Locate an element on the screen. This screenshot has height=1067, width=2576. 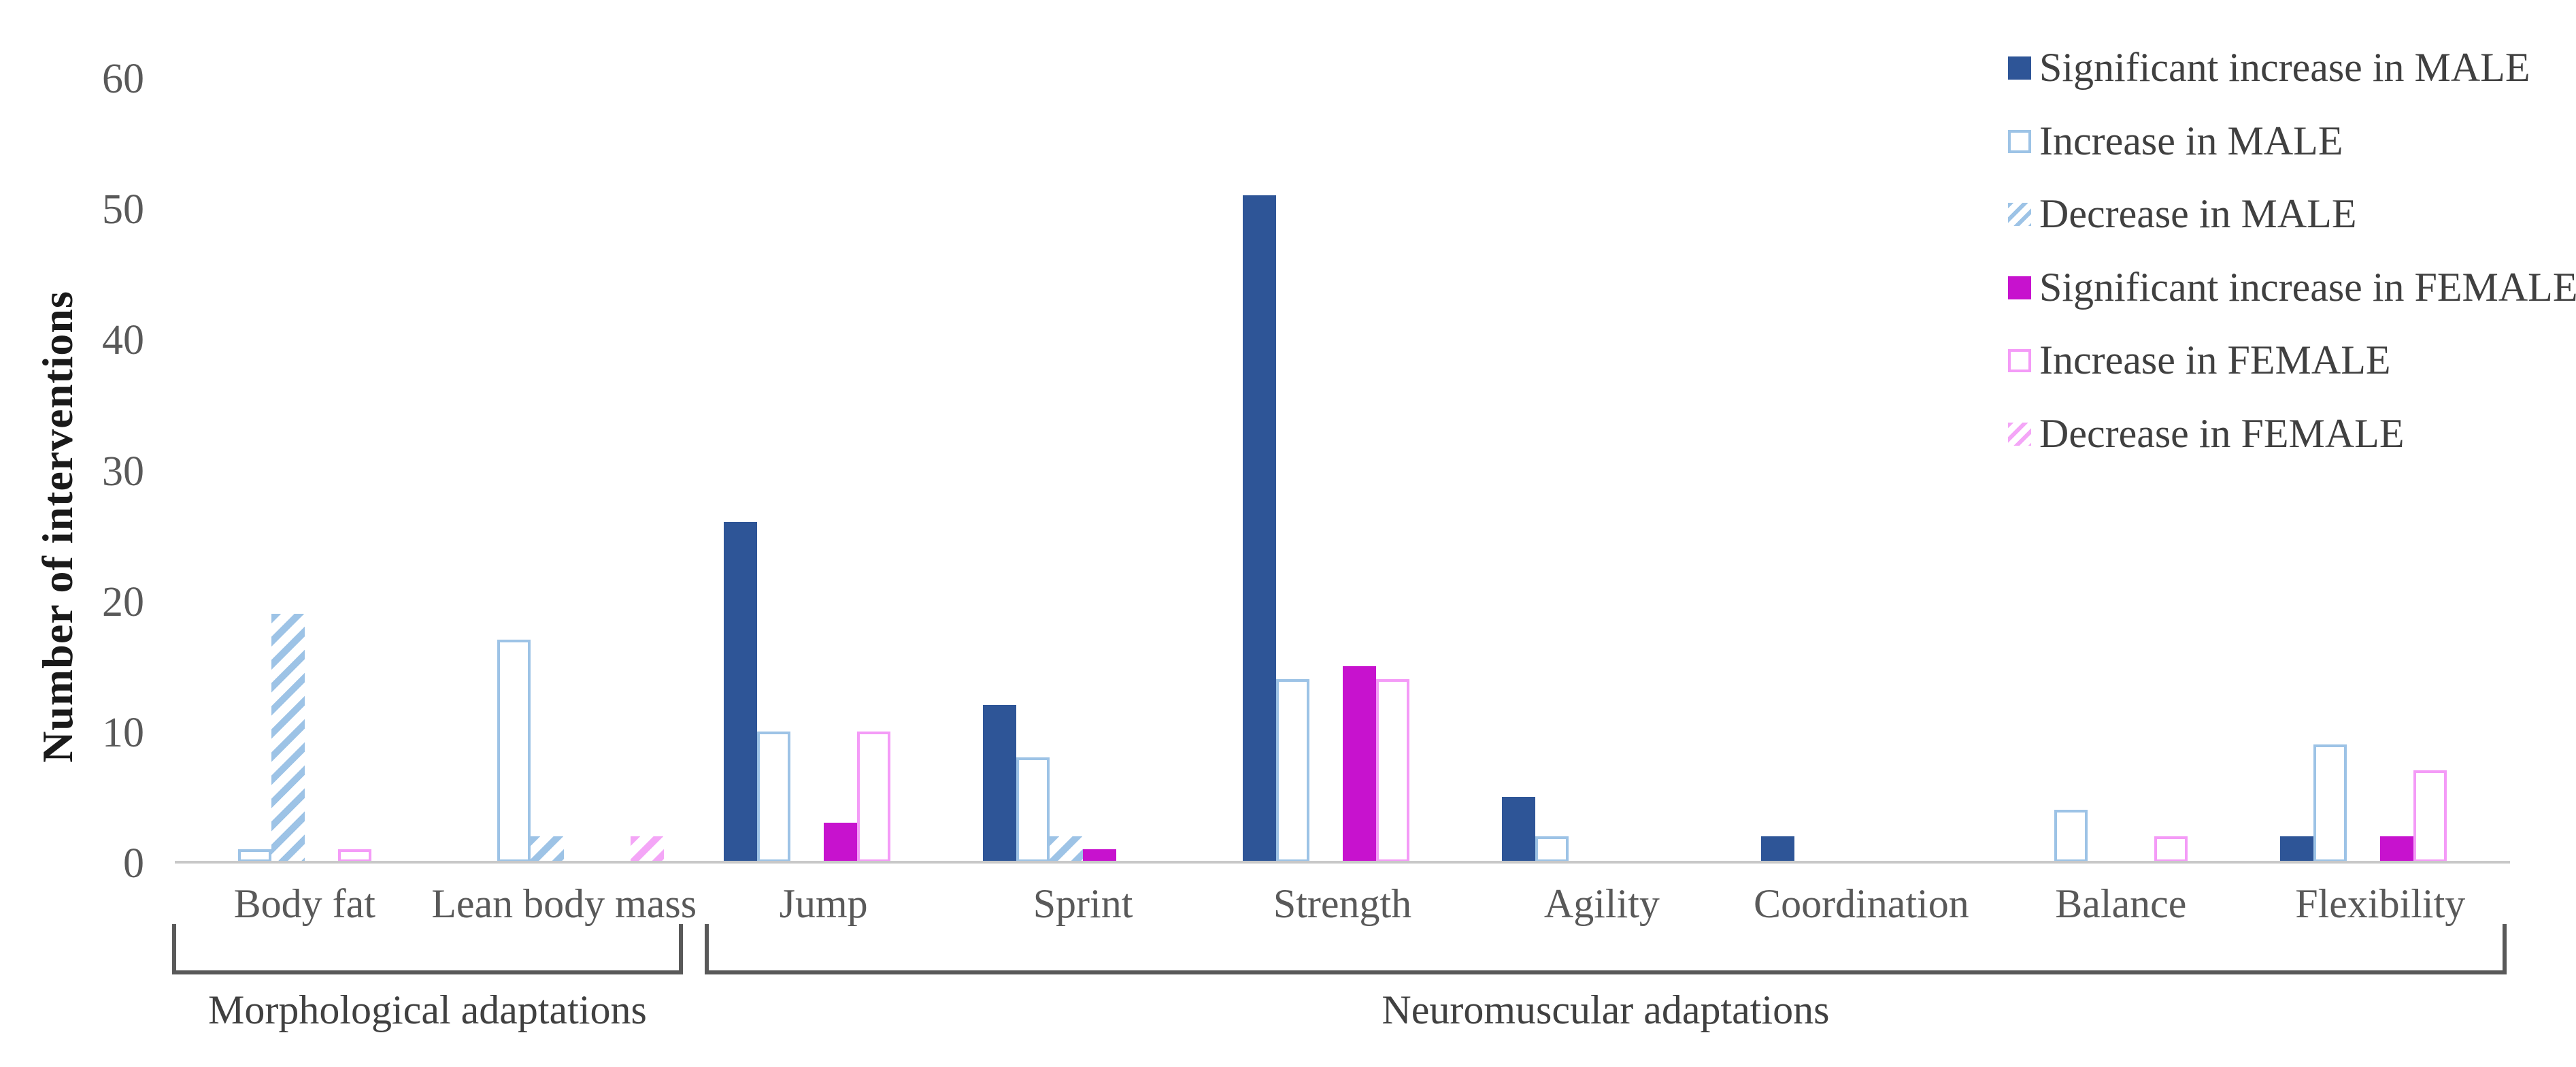
group-label: Neuromuscular adaptations is located at coordinates (1606, 1010).